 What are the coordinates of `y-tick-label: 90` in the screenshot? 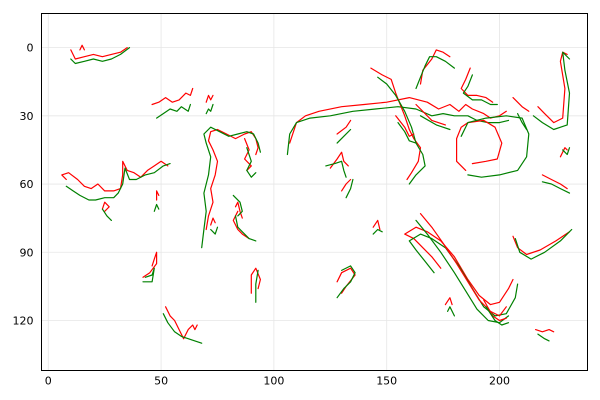 It's located at (27, 252).